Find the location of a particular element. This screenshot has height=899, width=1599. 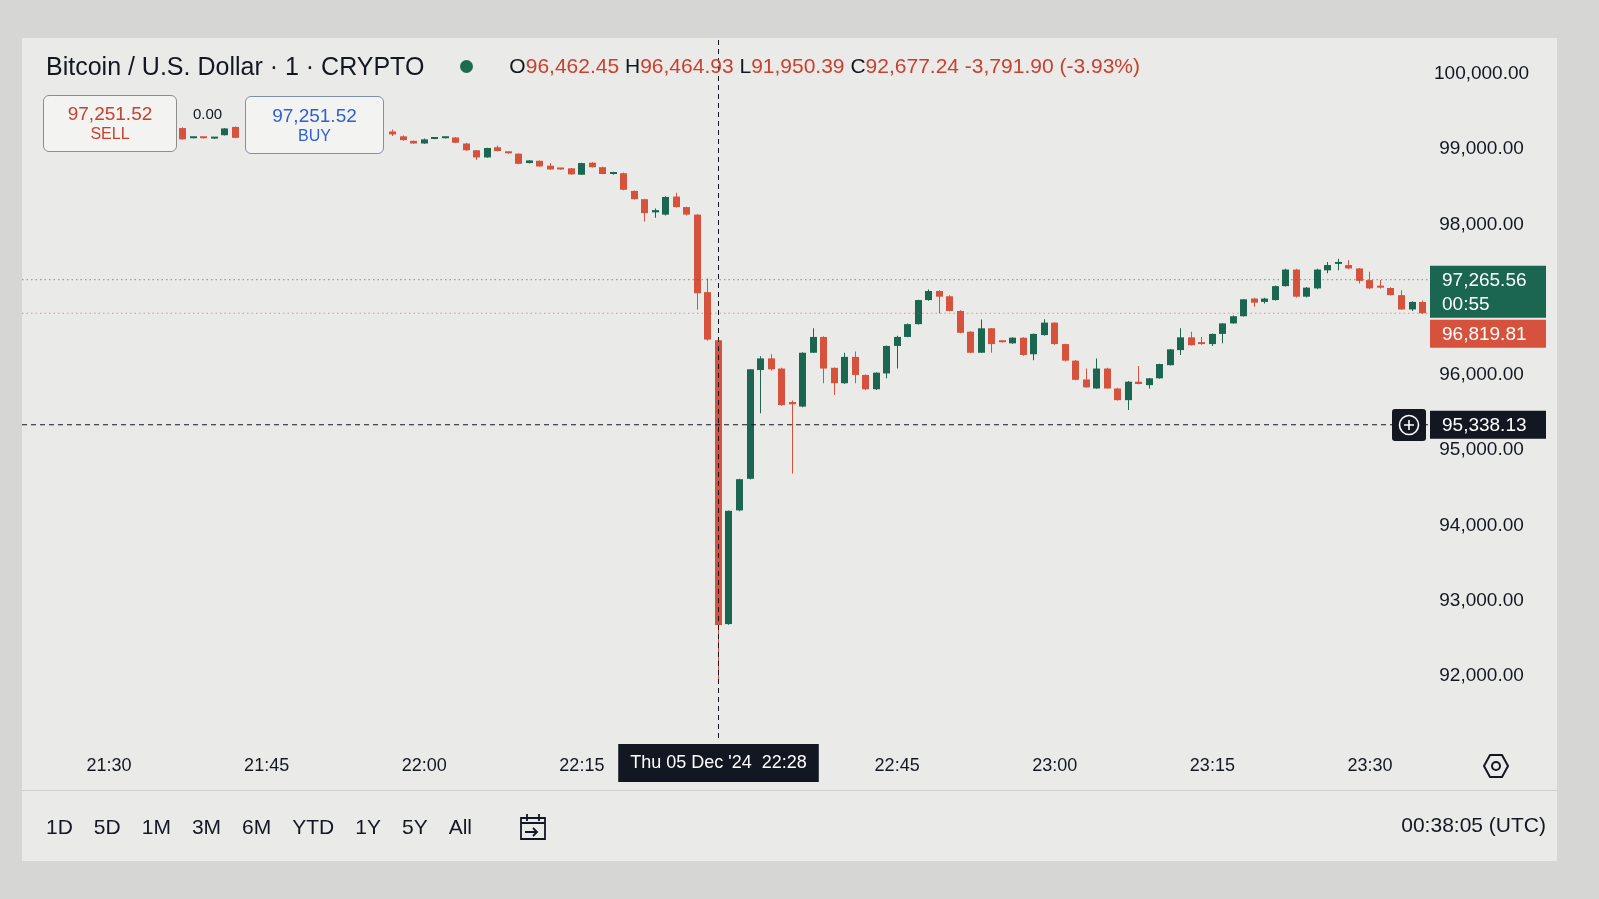

text: 5D is located at coordinates (107, 827).